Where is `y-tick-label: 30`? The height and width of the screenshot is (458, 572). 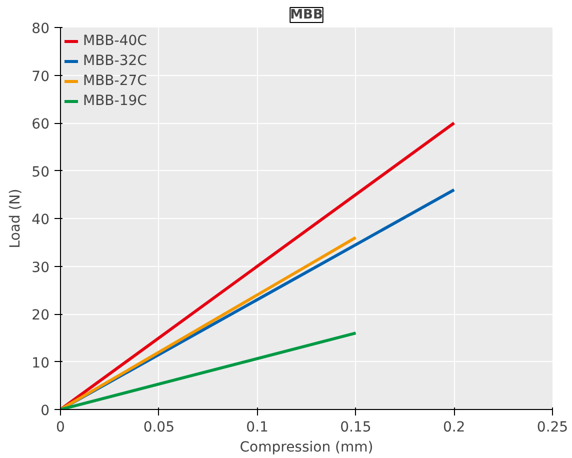 y-tick-label: 30 is located at coordinates (41, 268).